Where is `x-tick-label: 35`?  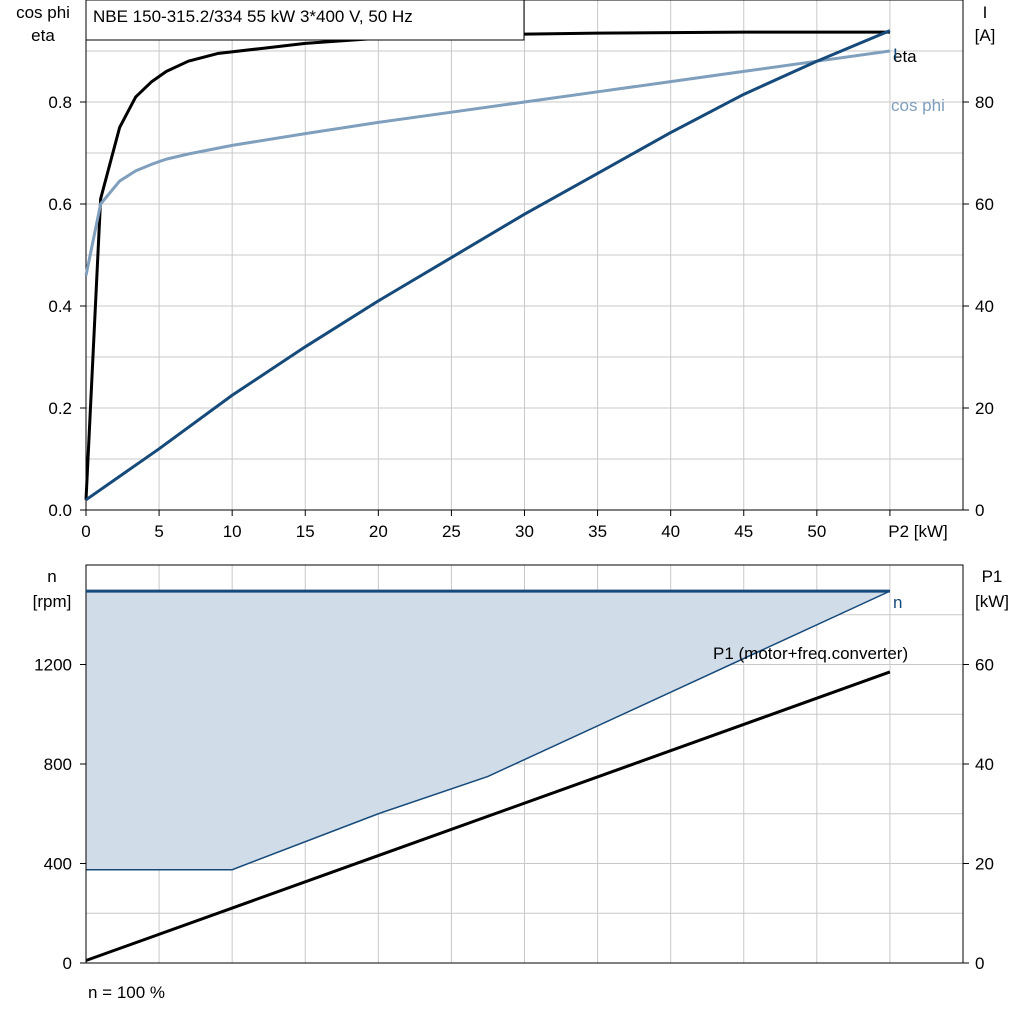 x-tick-label: 35 is located at coordinates (597, 531).